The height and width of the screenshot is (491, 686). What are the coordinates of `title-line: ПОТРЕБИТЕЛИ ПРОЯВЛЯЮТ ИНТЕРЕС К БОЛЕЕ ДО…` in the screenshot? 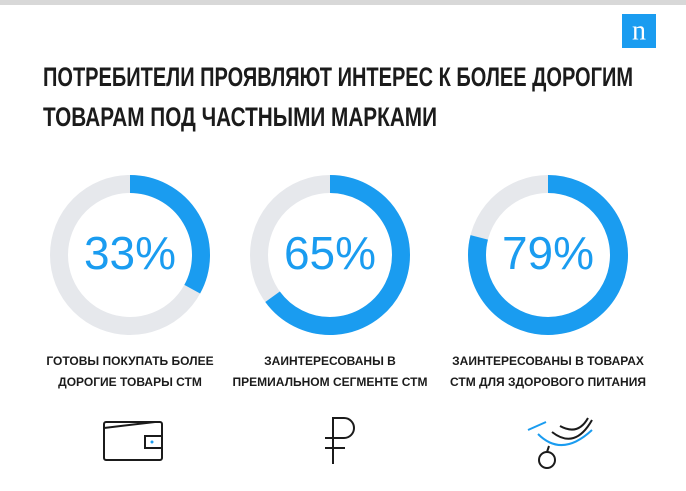 It's located at (338, 77).